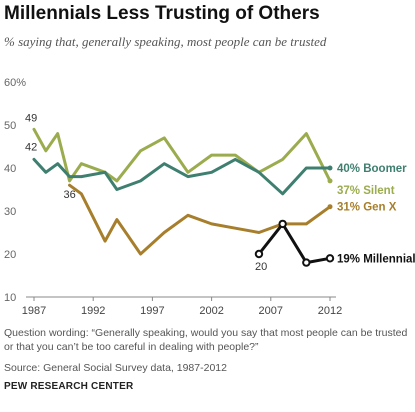 Image resolution: width=415 pixels, height=412 pixels. What do you see at coordinates (10, 298) in the screenshot?
I see `y-tick-label: 10` at bounding box center [10, 298].